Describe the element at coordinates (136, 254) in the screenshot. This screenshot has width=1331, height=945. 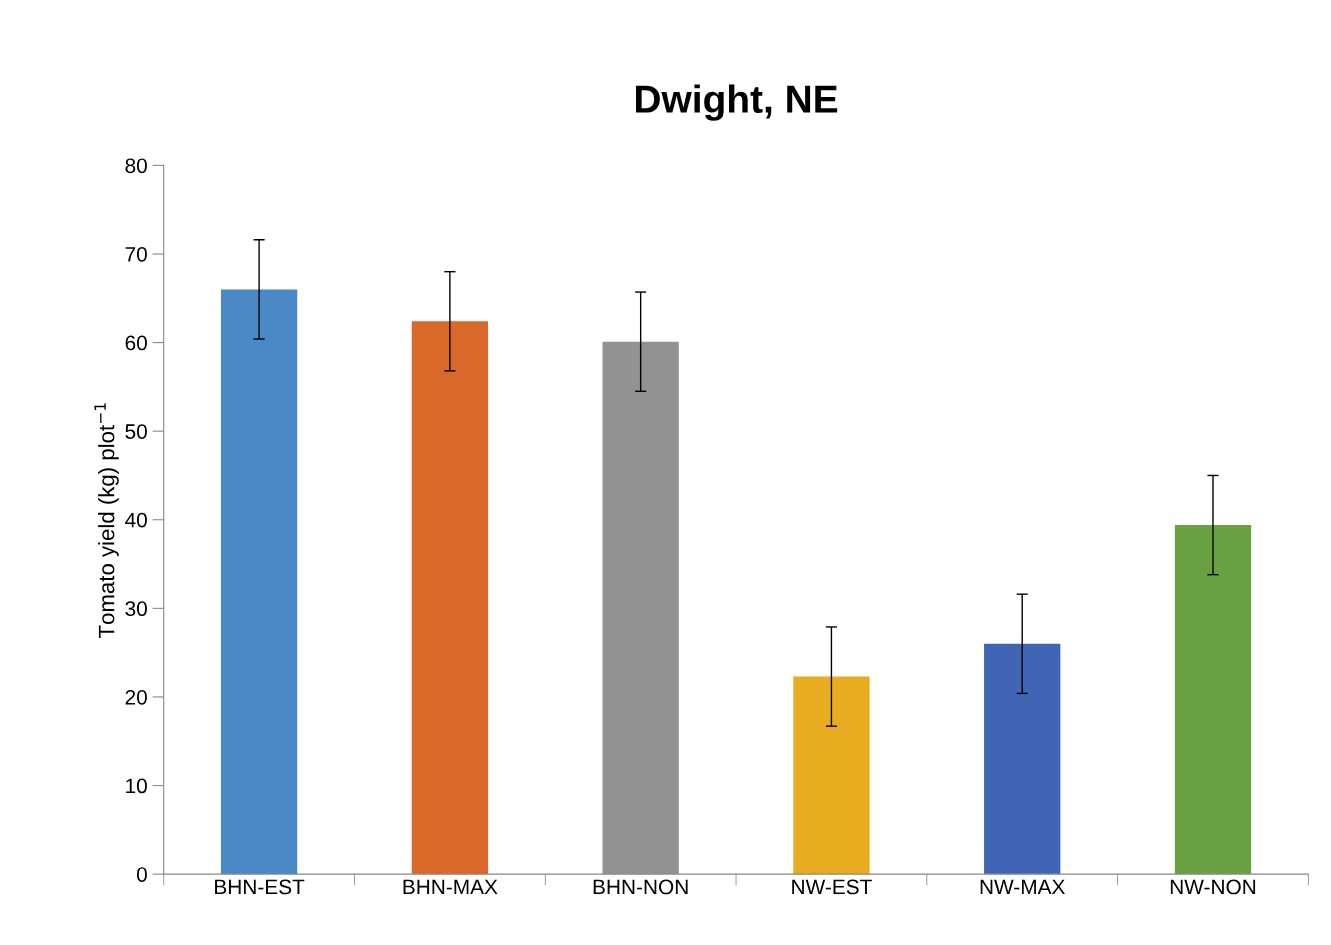
I see `y-tick-label: 70` at that location.